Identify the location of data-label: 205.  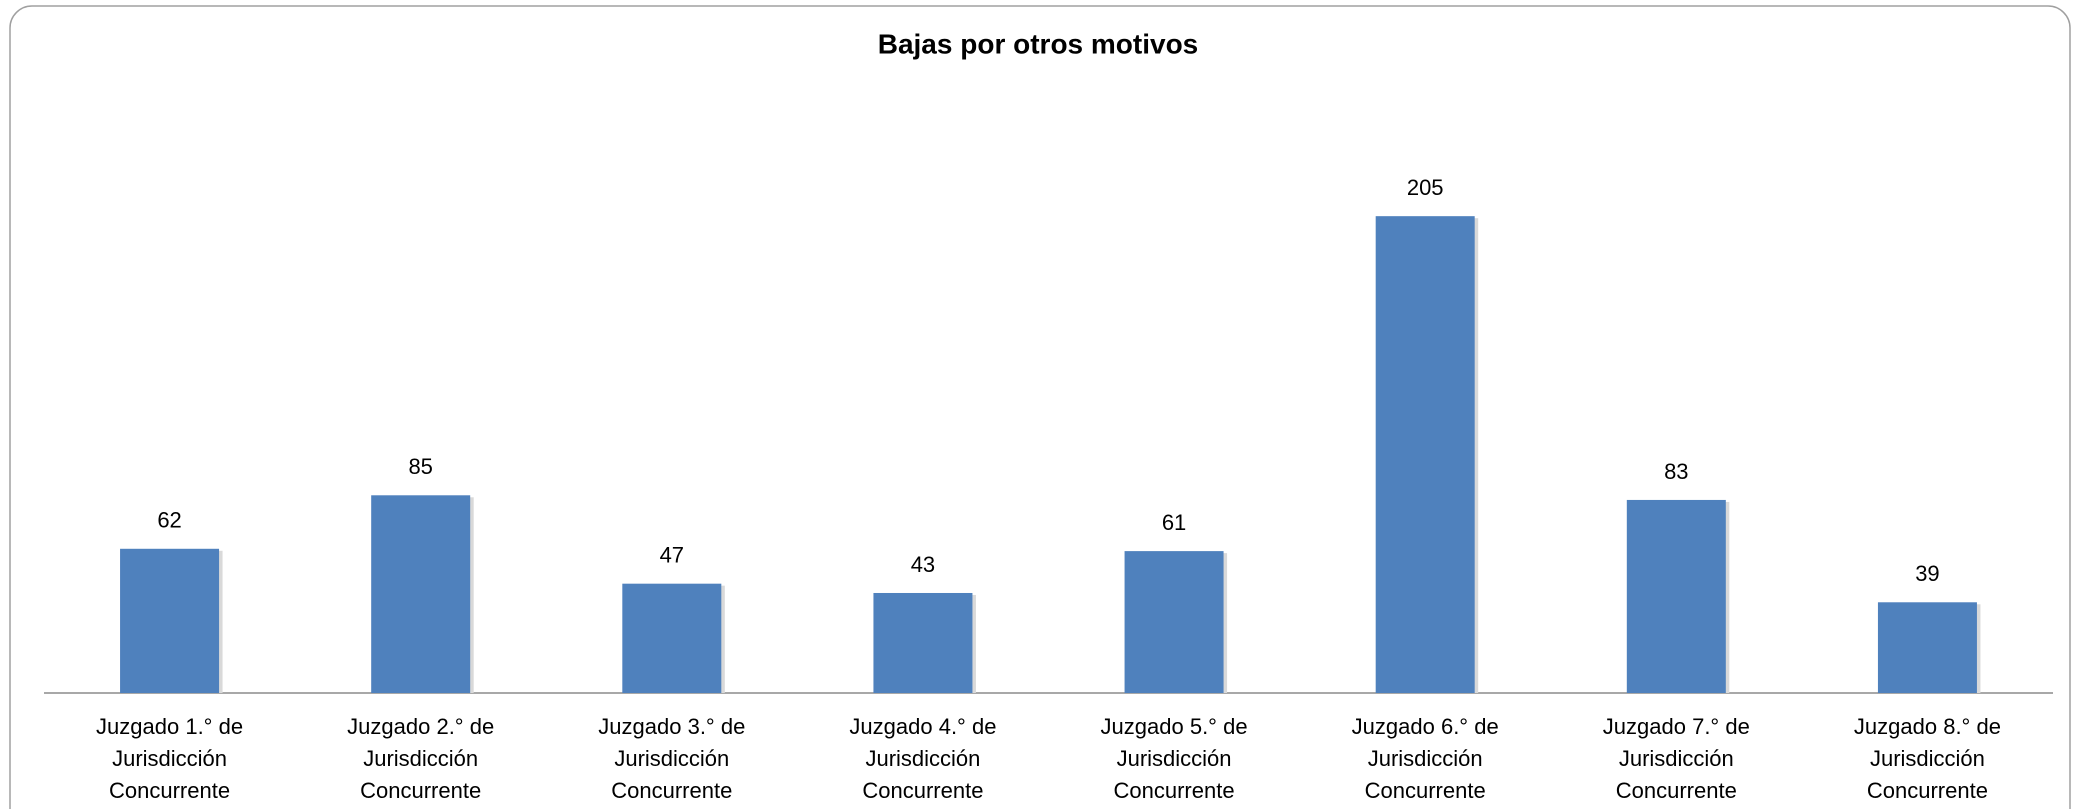
(1425, 187).